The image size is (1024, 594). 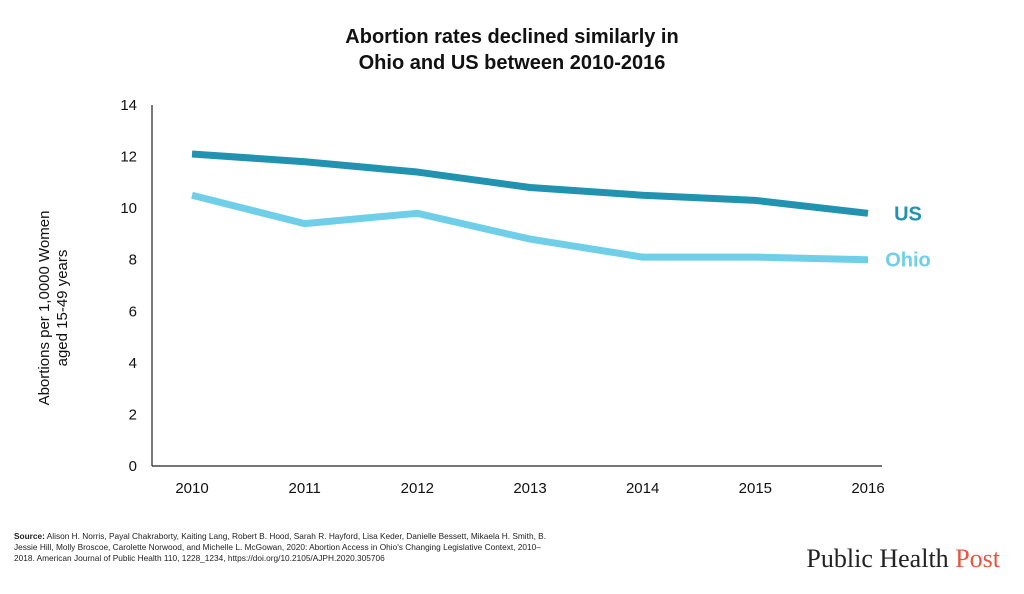 What do you see at coordinates (755, 488) in the screenshot?
I see `x-tick-label: 2015` at bounding box center [755, 488].